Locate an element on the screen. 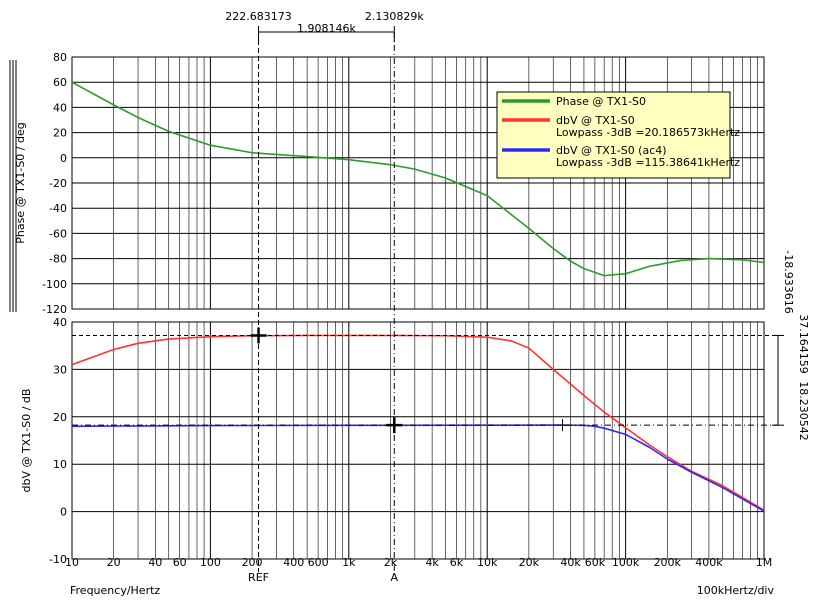 The image size is (822, 611). magnitude-ytick-label: 40 is located at coordinates (60, 322).